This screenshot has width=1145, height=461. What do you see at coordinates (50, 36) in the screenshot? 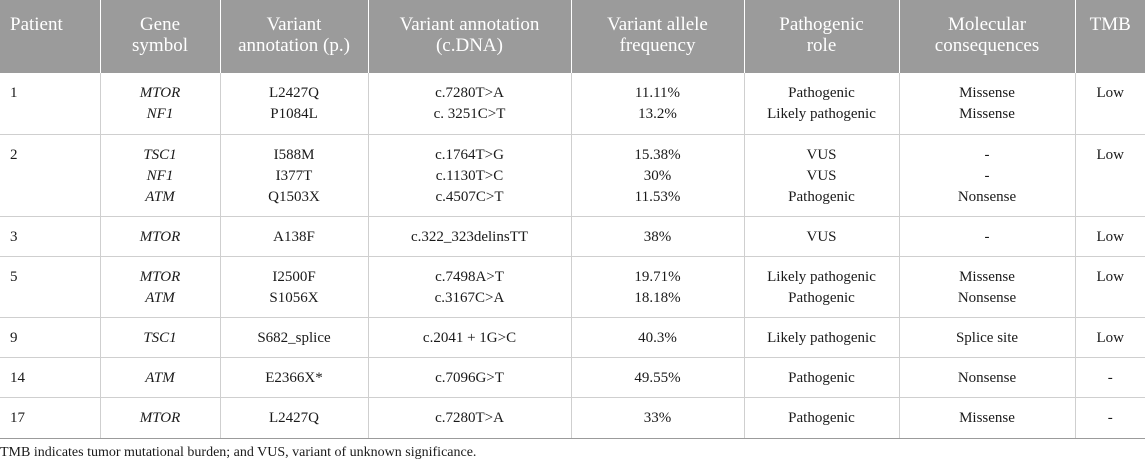
I see `header-patient: Patient` at bounding box center [50, 36].